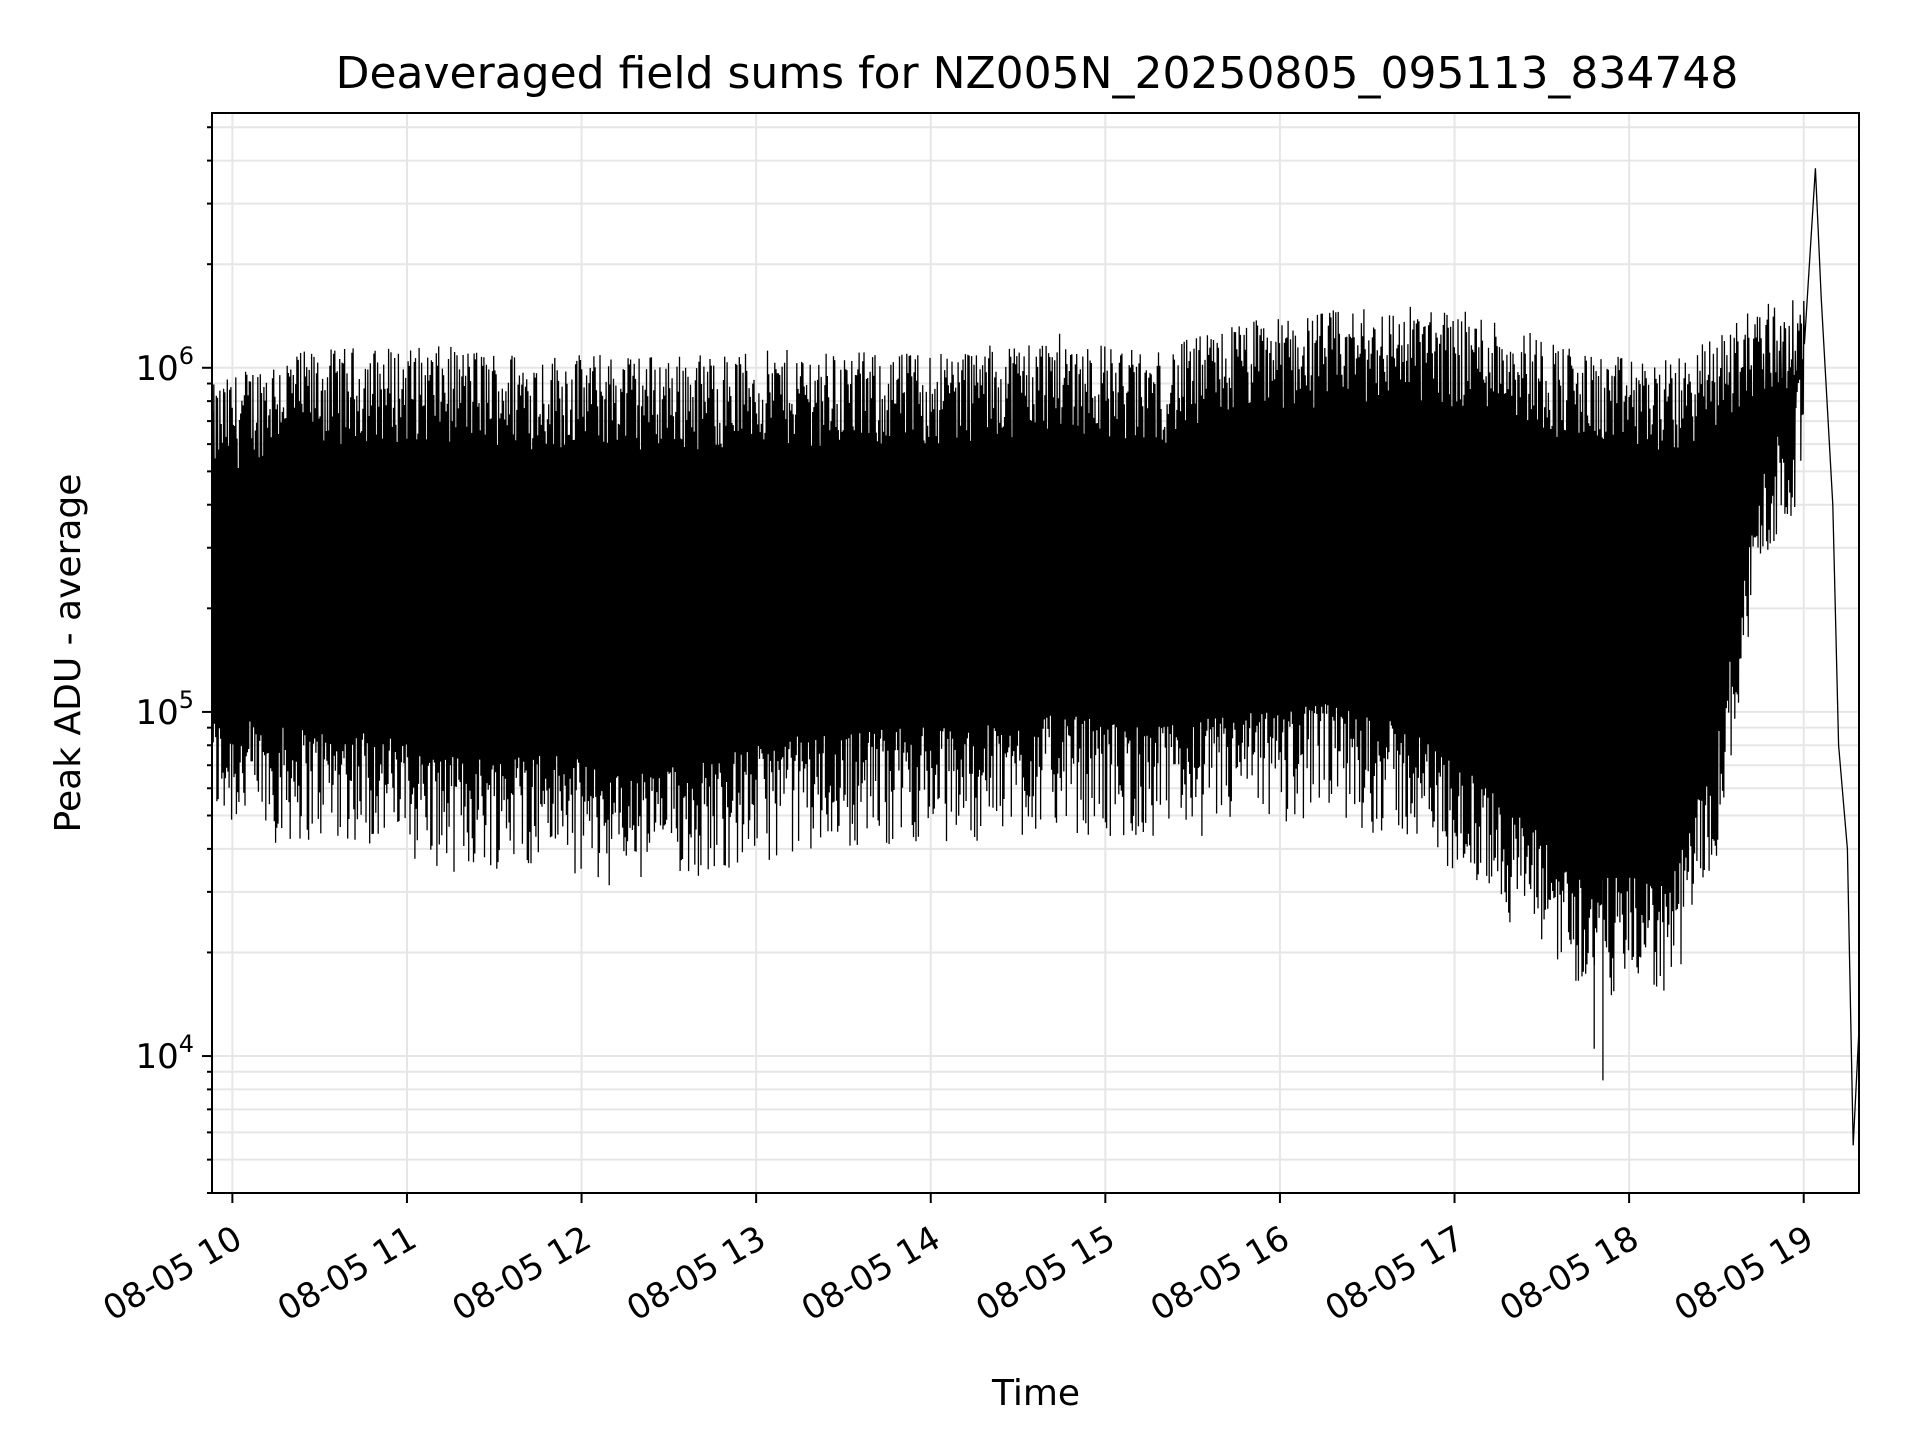 The height and width of the screenshot is (1440, 1920). I want to click on y-tick-label-2: 10⁶, so click(164, 365).